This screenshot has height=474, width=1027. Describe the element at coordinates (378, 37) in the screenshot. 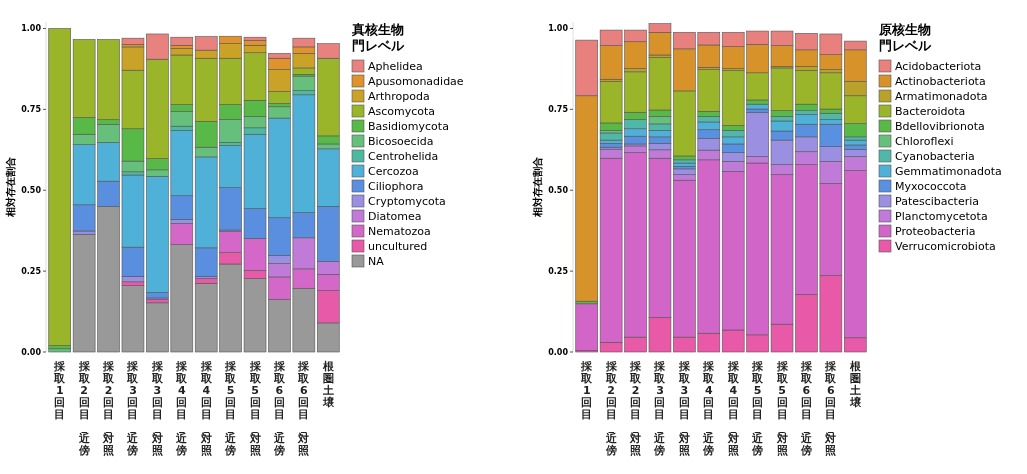

I see `legend-title: 真核生物門レベル` at that location.